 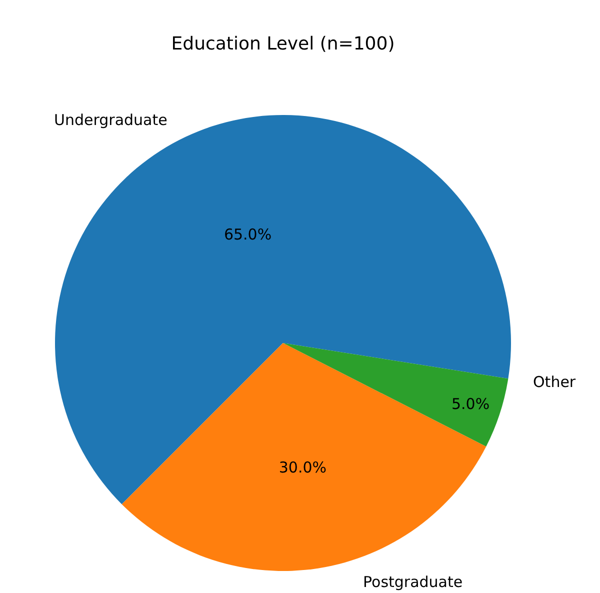 I want to click on data-label: 65.0%, so click(x=248, y=235).